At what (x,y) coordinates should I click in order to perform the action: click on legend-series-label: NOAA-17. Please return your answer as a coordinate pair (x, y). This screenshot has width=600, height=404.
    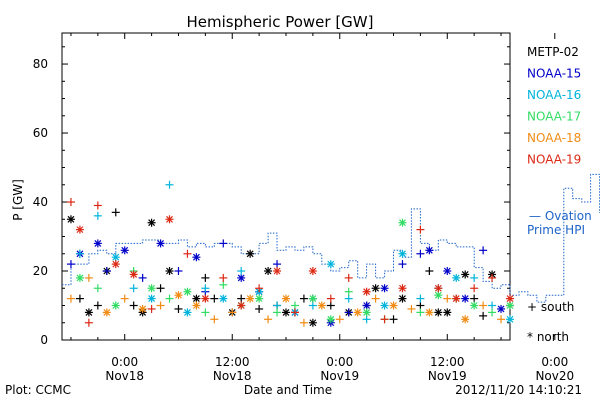
    Looking at the image, I should click on (554, 117).